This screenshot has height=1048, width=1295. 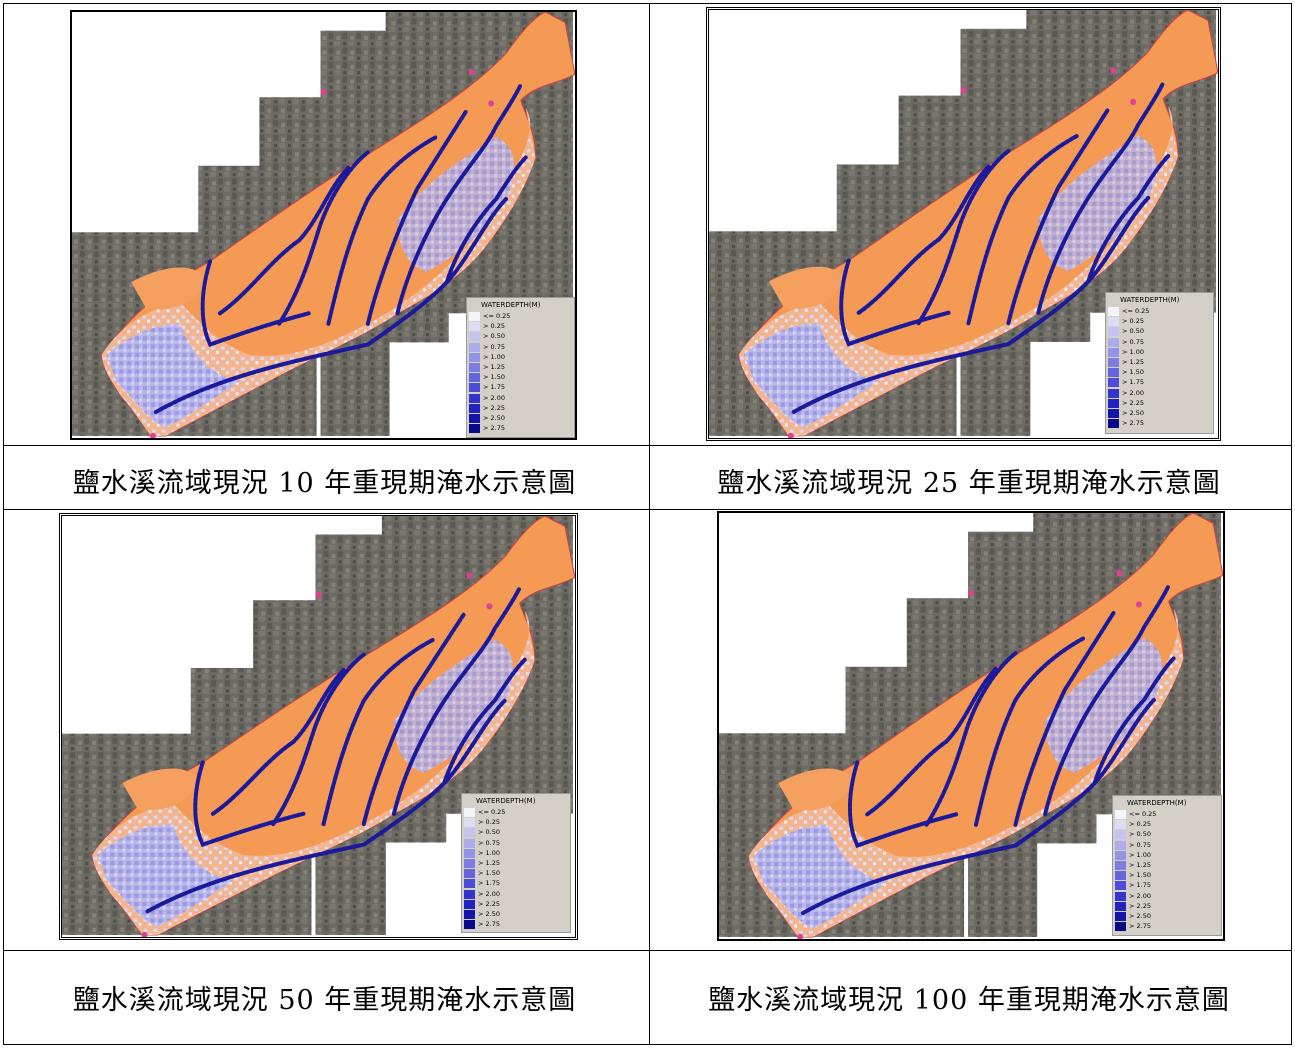 I want to click on caption-50yr: 鹽水溪流域現況 50 年重現期淹水示意圖, so click(x=324, y=1000).